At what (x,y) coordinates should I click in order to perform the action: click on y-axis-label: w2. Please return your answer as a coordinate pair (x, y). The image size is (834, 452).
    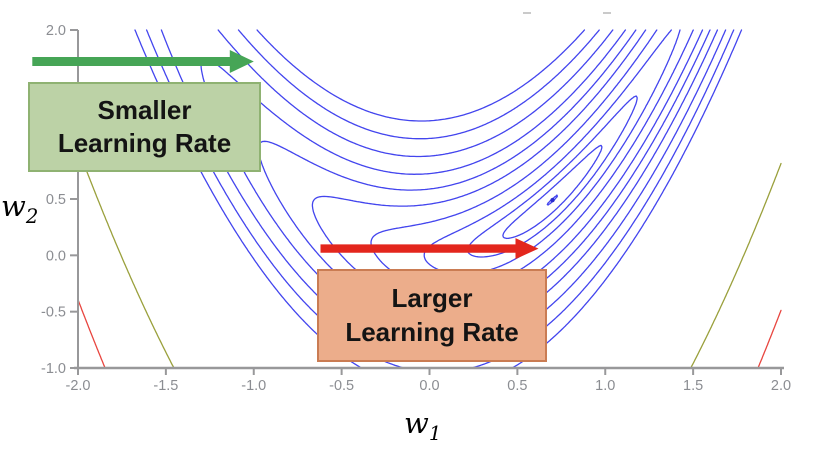
    Looking at the image, I should click on (19, 209).